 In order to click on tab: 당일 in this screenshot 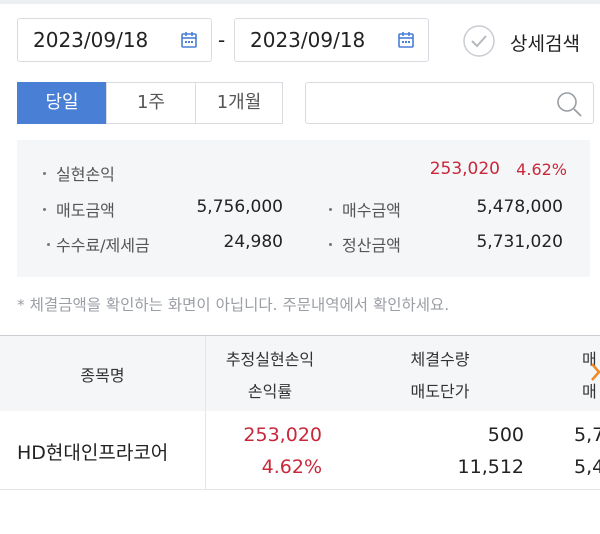, I will do `click(62, 103)`.